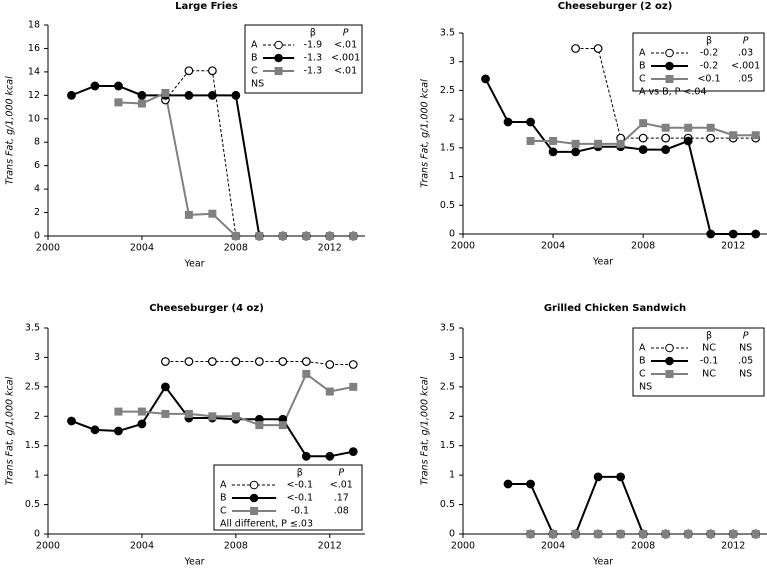 This screenshot has height=575, width=767. Describe the element at coordinates (37, 189) in the screenshot. I see `y-tick-label: 4` at that location.